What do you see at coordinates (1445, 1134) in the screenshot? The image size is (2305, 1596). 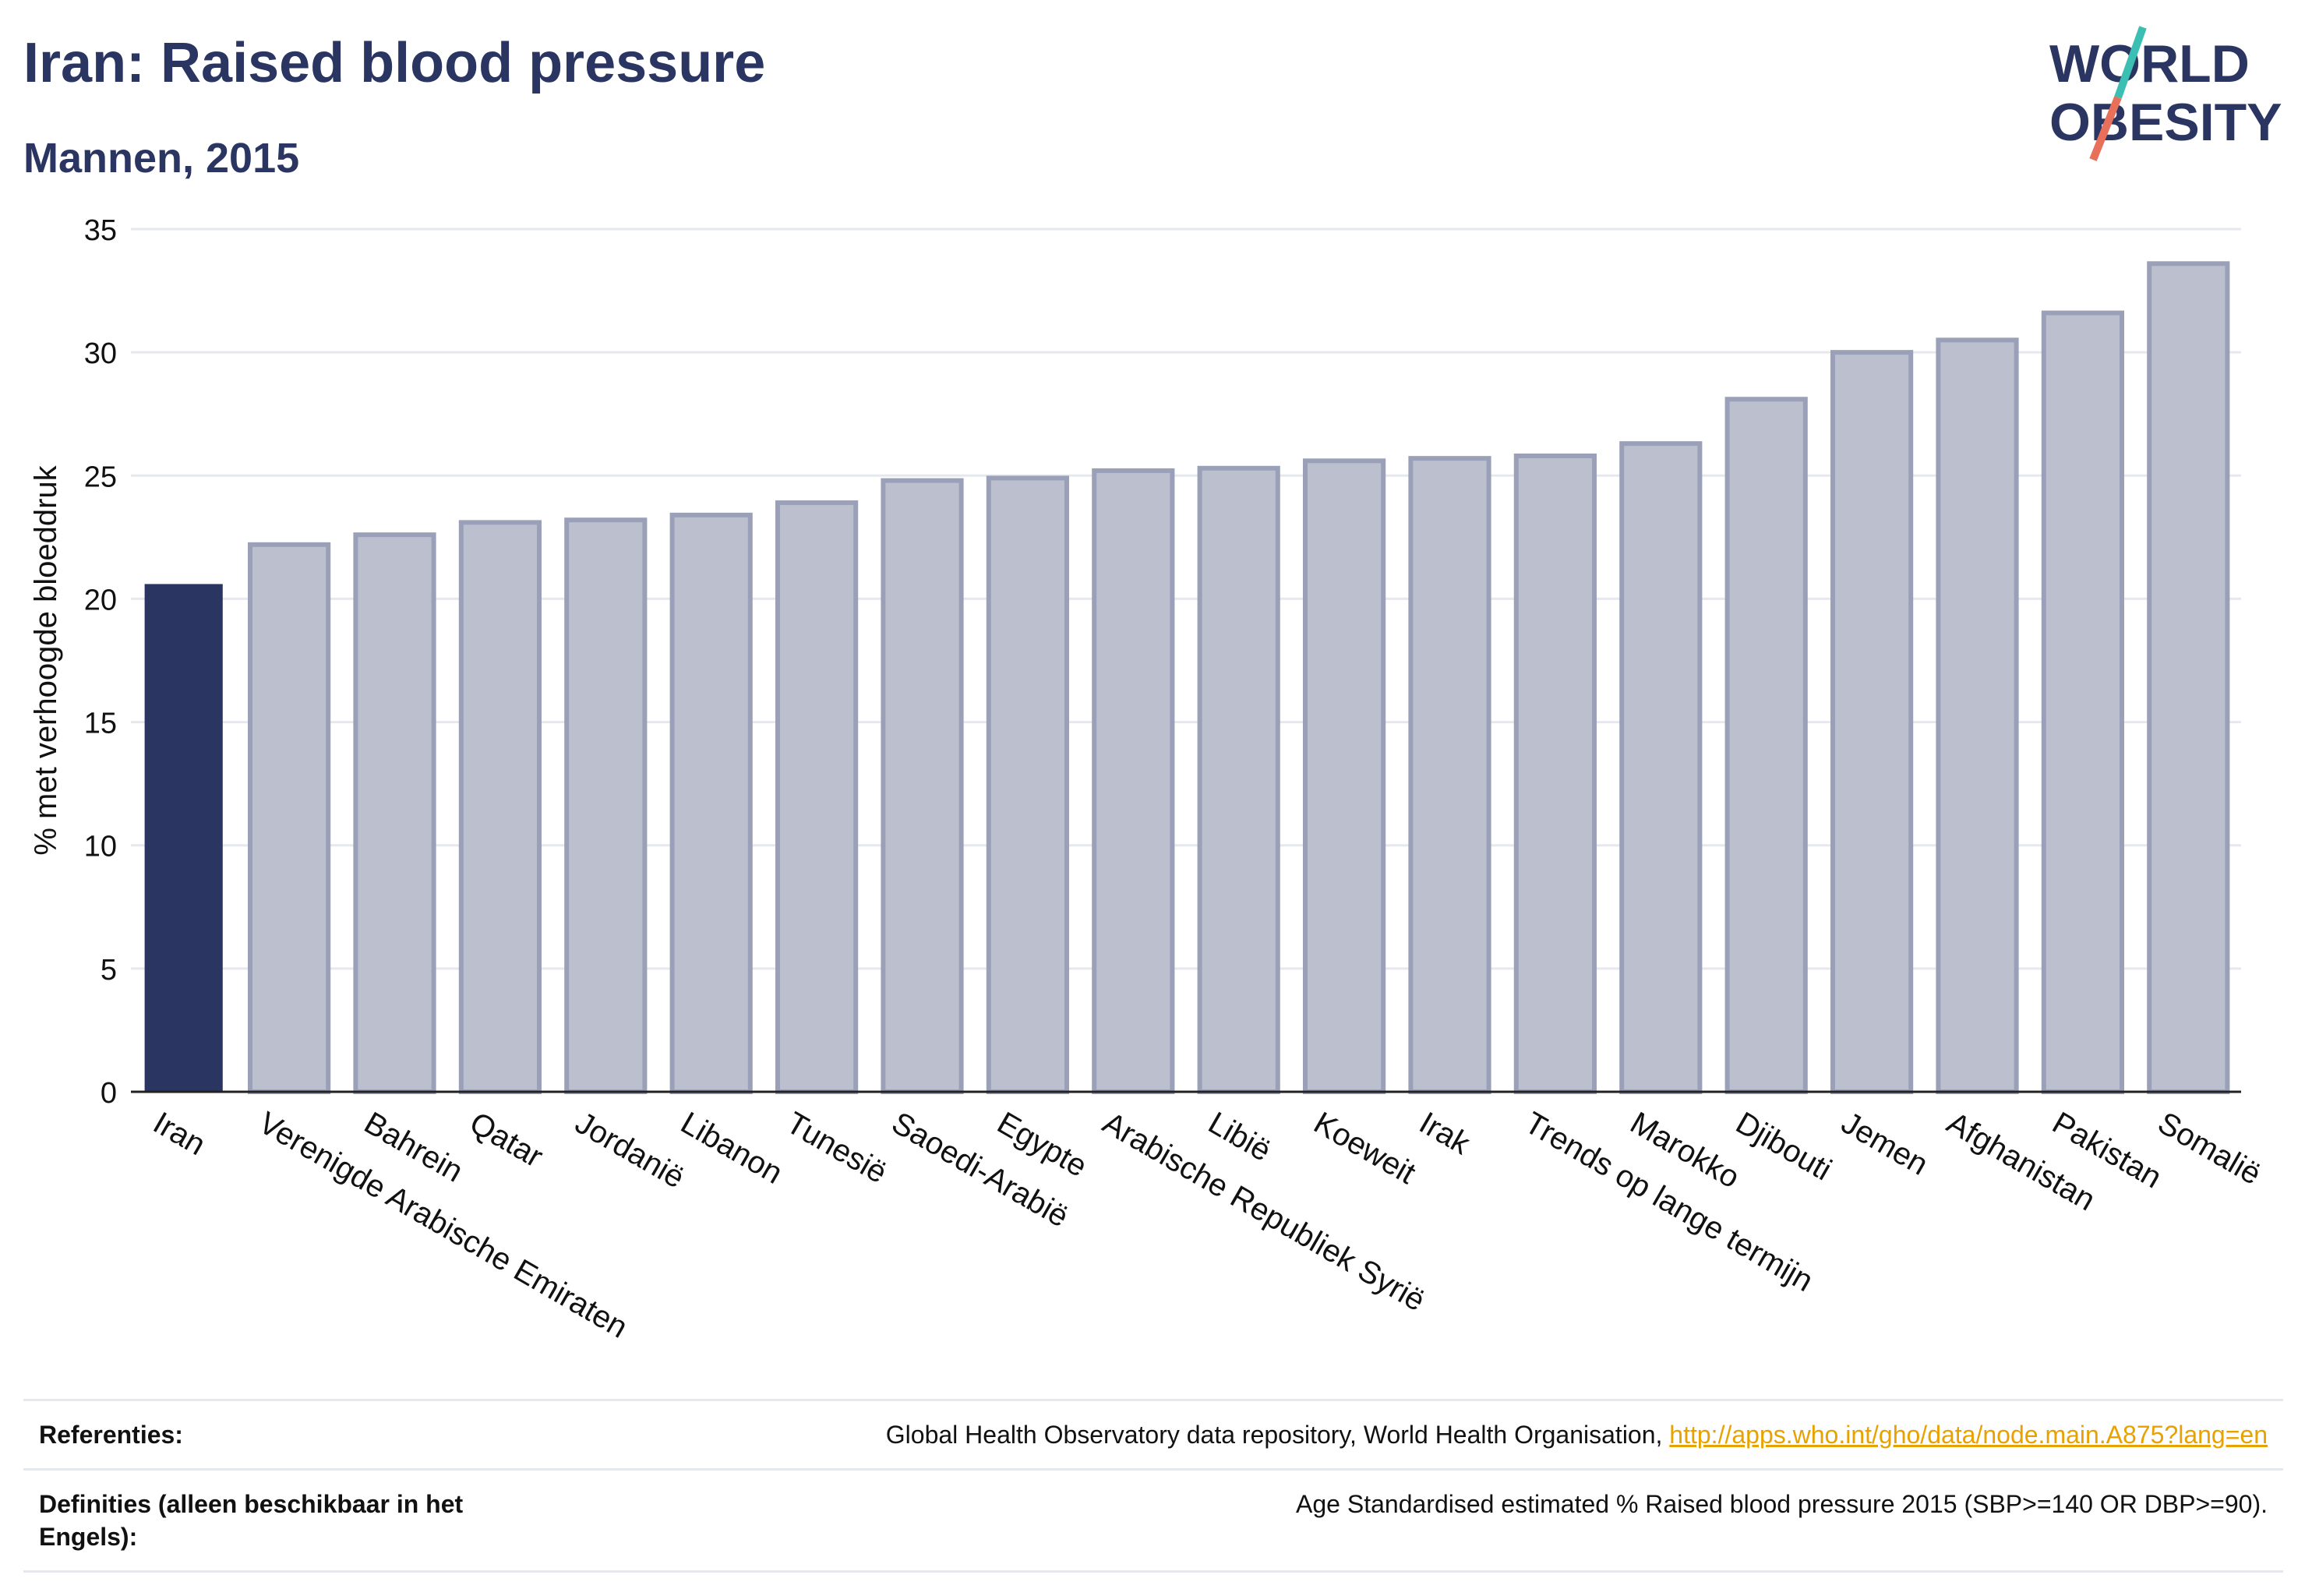 I see `x-tick-label: Irak` at bounding box center [1445, 1134].